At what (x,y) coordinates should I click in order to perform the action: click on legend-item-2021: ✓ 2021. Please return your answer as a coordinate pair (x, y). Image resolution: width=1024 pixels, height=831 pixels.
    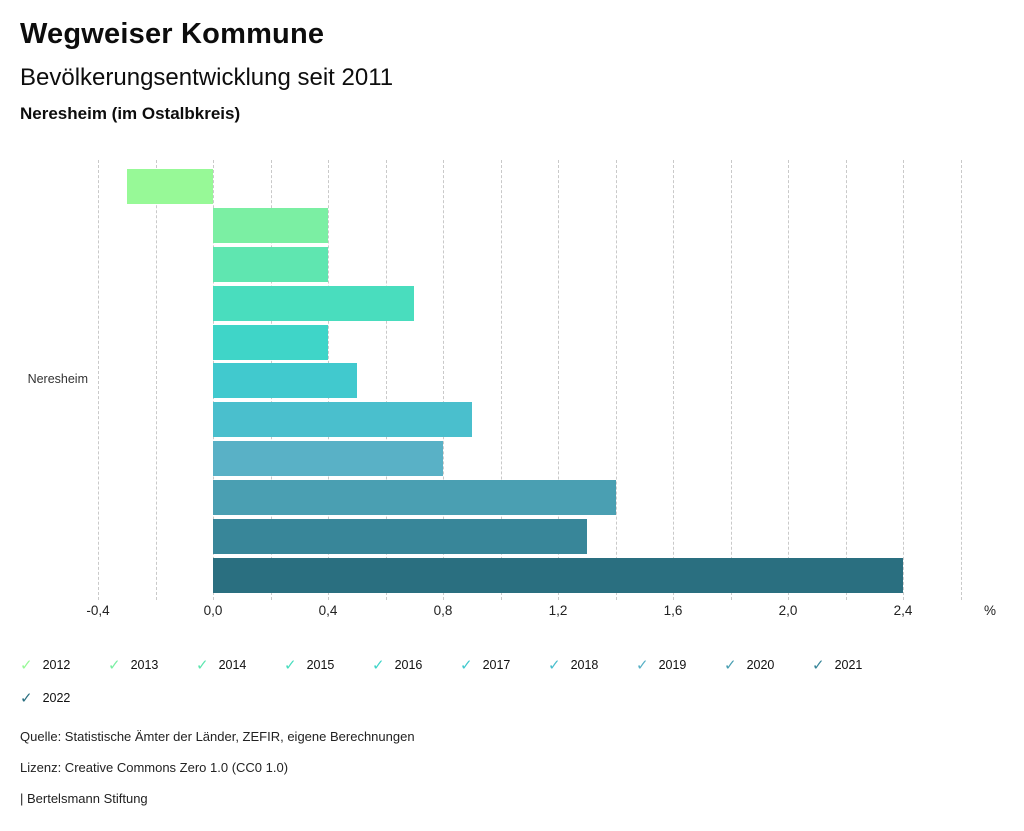
    Looking at the image, I should click on (856, 665).